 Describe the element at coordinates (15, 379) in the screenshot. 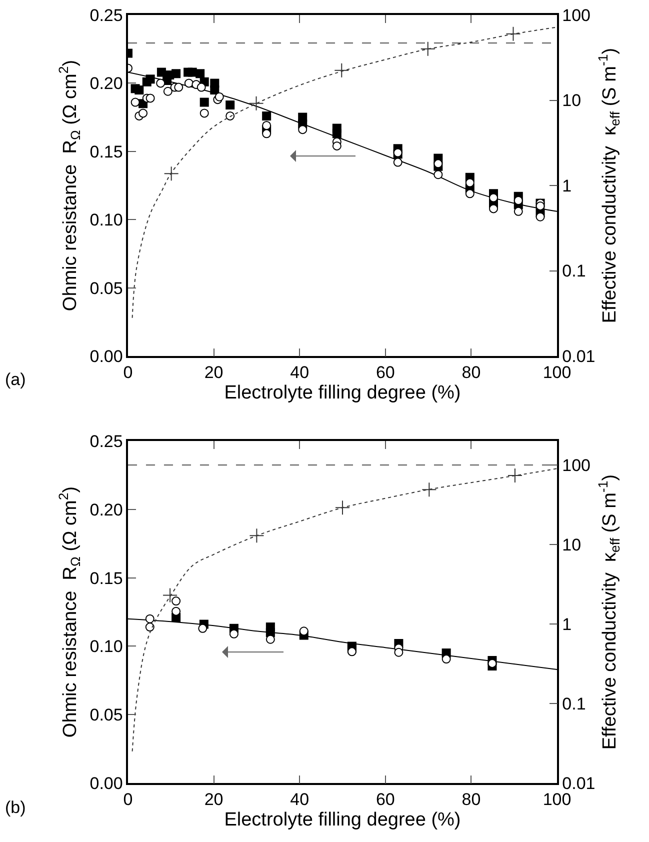

I see `text: (a)` at that location.